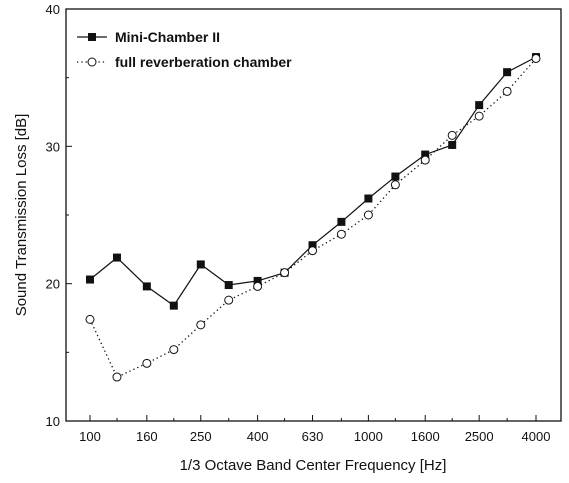 The image size is (569, 483). Describe the element at coordinates (201, 436) in the screenshot. I see `x-tick-label: 250` at that location.